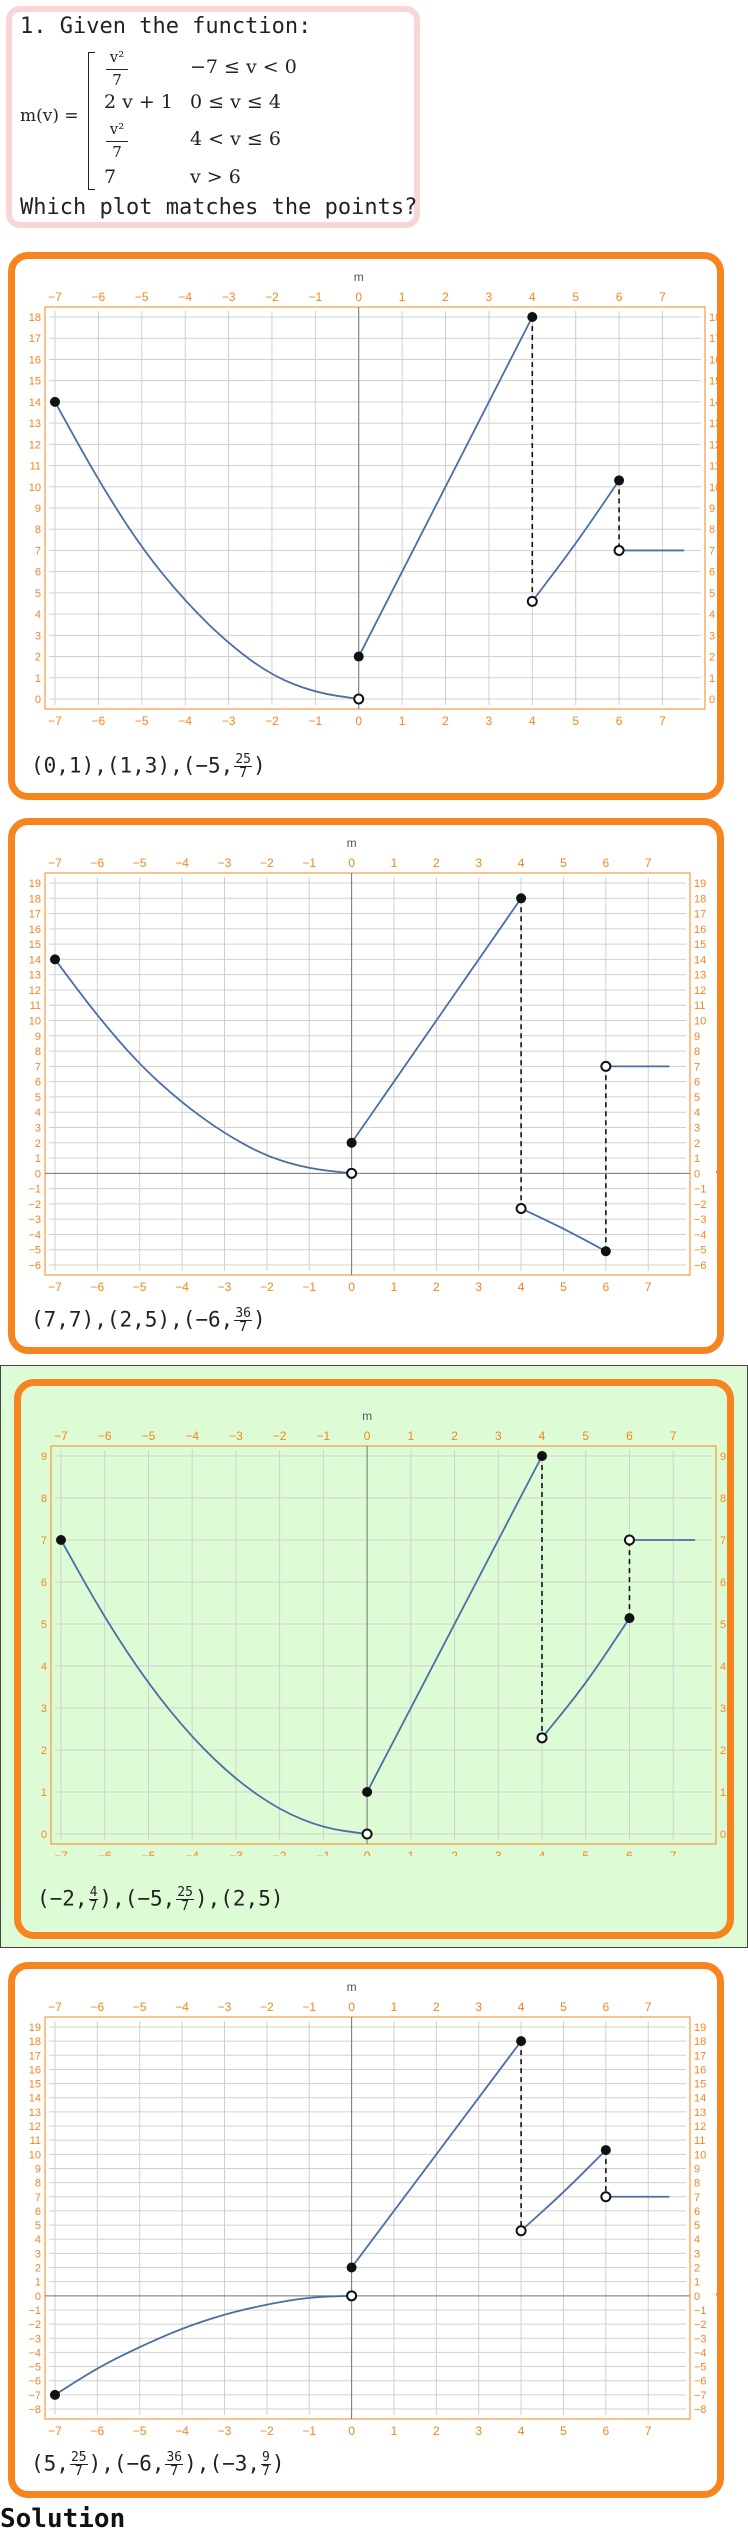 The image size is (748, 2539). What do you see at coordinates (93, 1892) in the screenshot?
I see `fraction-numerator: 4` at bounding box center [93, 1892].